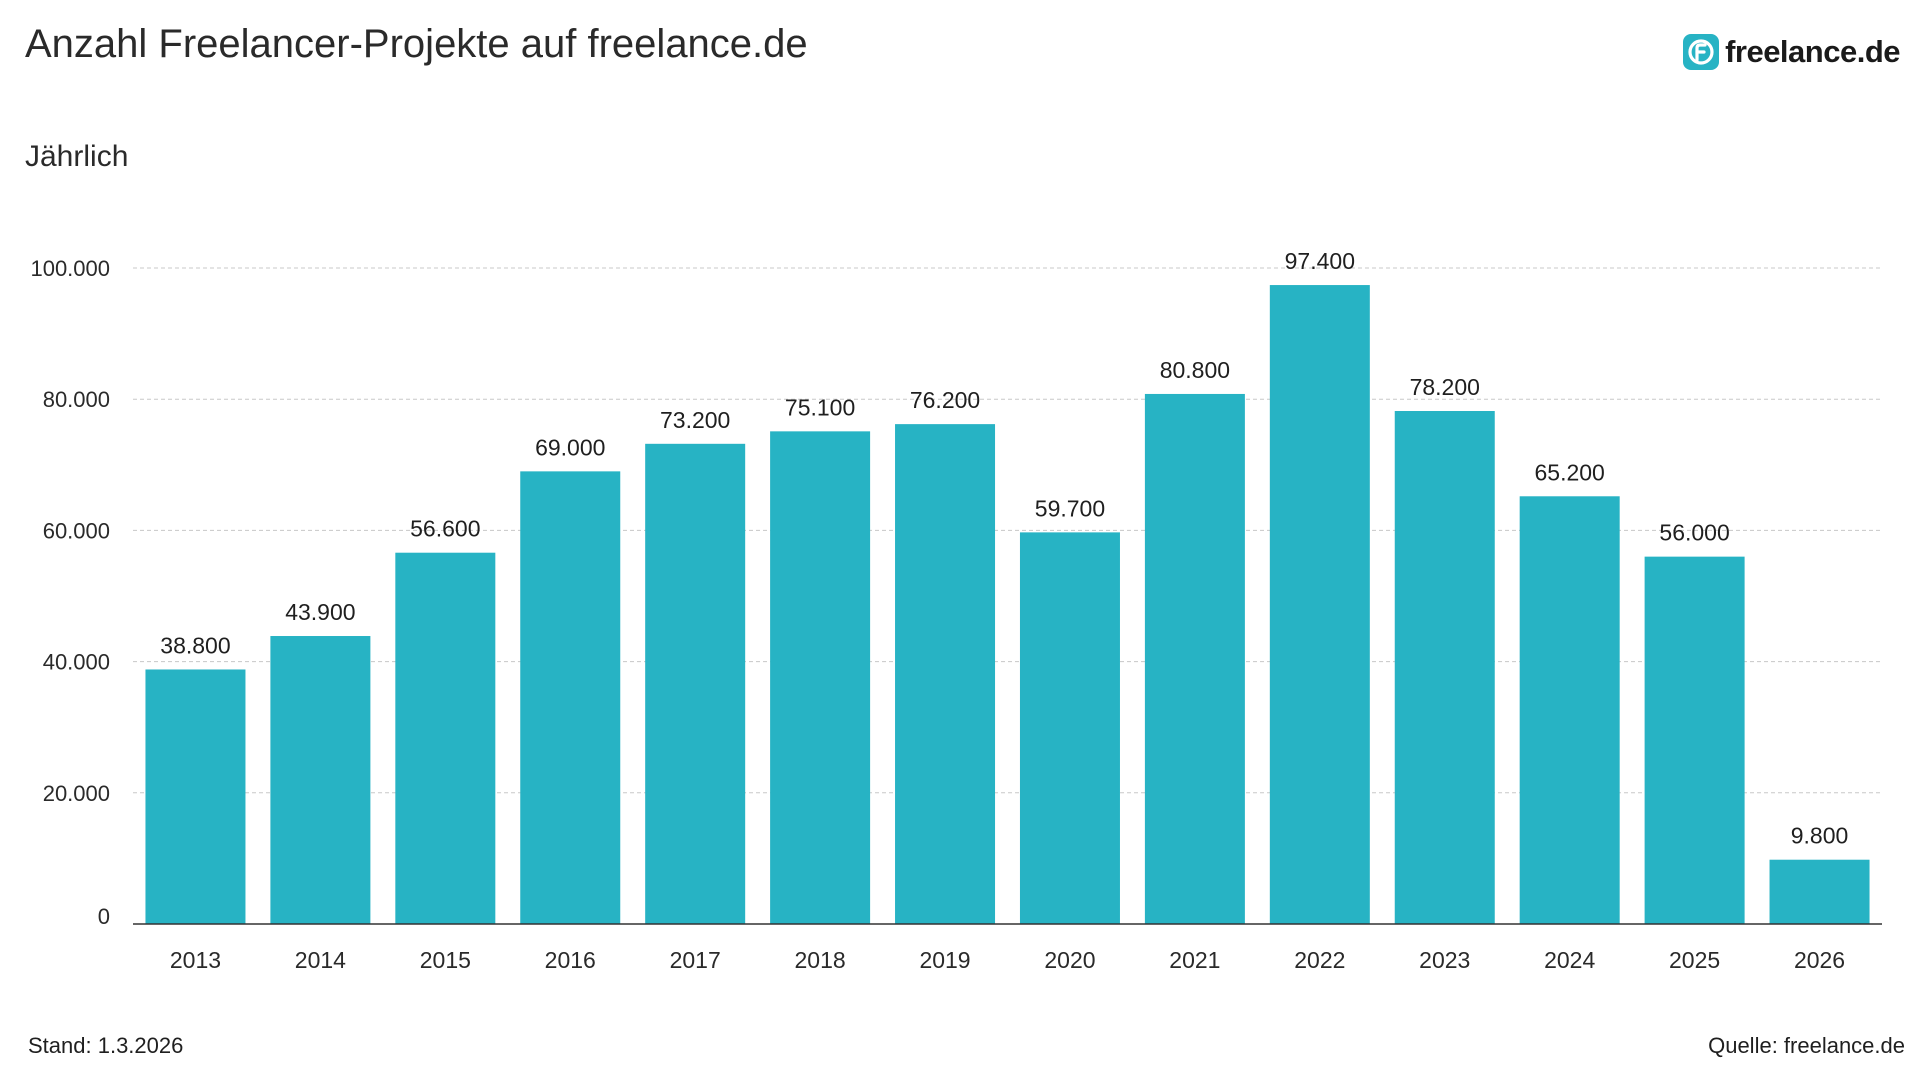  I want to click on bar-value-label: 56.000, so click(1694, 533).